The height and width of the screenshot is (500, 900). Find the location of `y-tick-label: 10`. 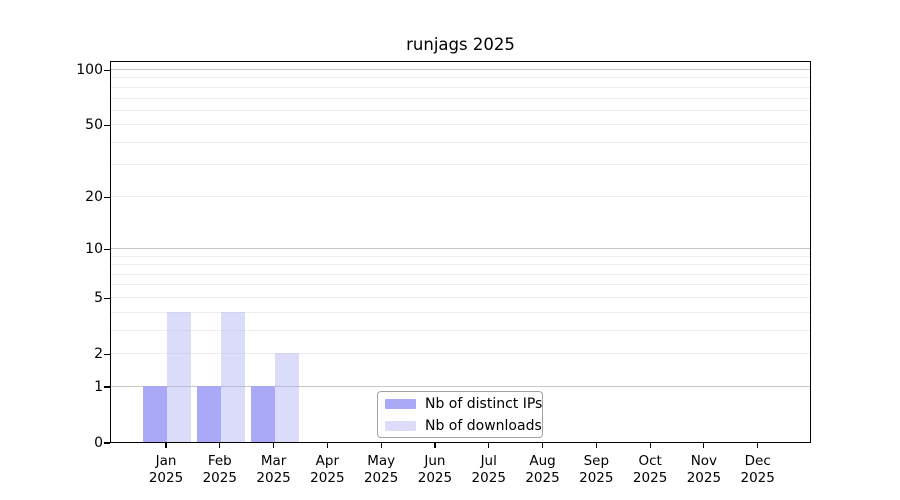

y-tick-label: 10 is located at coordinates (94, 248).